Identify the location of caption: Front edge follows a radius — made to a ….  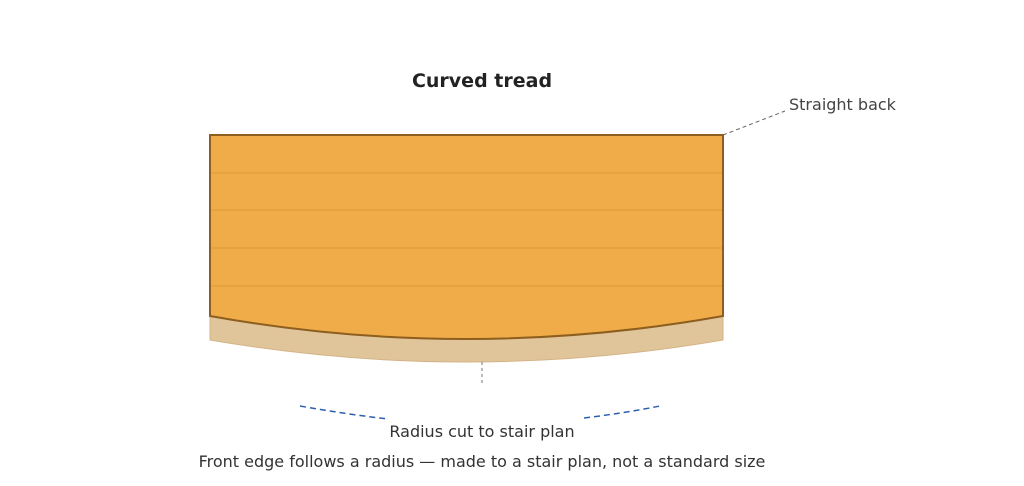
(482, 461).